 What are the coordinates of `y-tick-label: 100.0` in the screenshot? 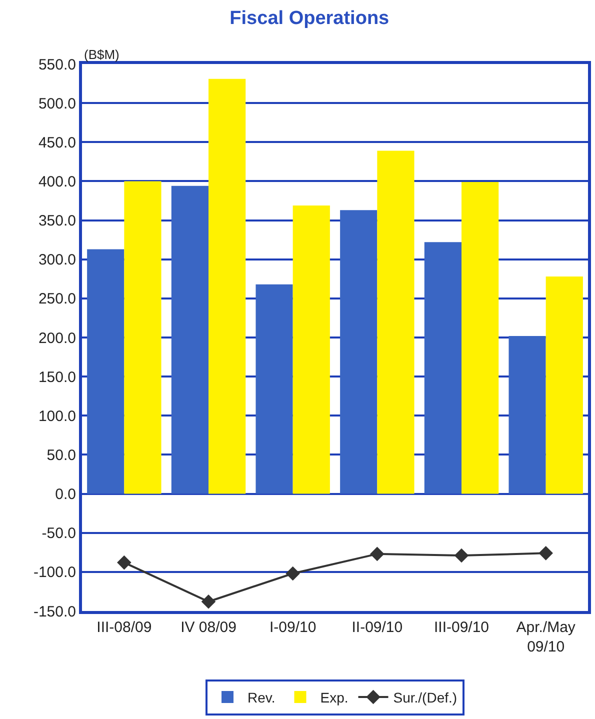 It's located at (57, 416).